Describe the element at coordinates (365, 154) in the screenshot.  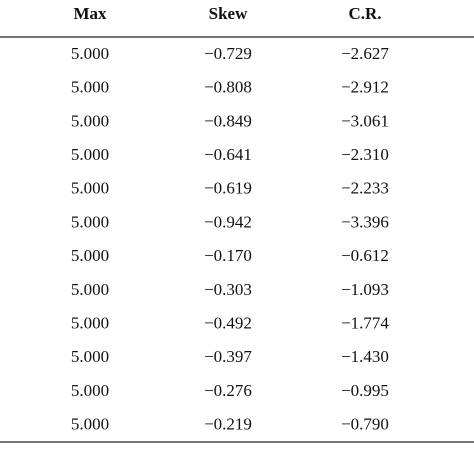
I see `table-cell: −2.310` at that location.